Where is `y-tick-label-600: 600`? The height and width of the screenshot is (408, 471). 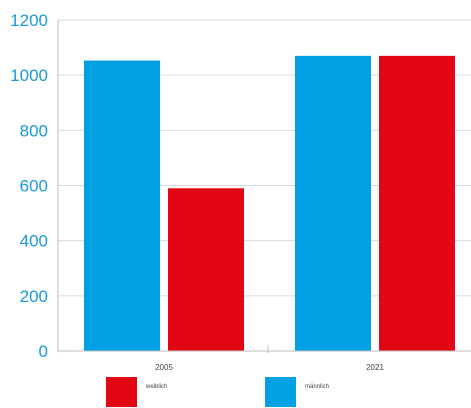
y-tick-label-600: 600 is located at coordinates (34, 186).